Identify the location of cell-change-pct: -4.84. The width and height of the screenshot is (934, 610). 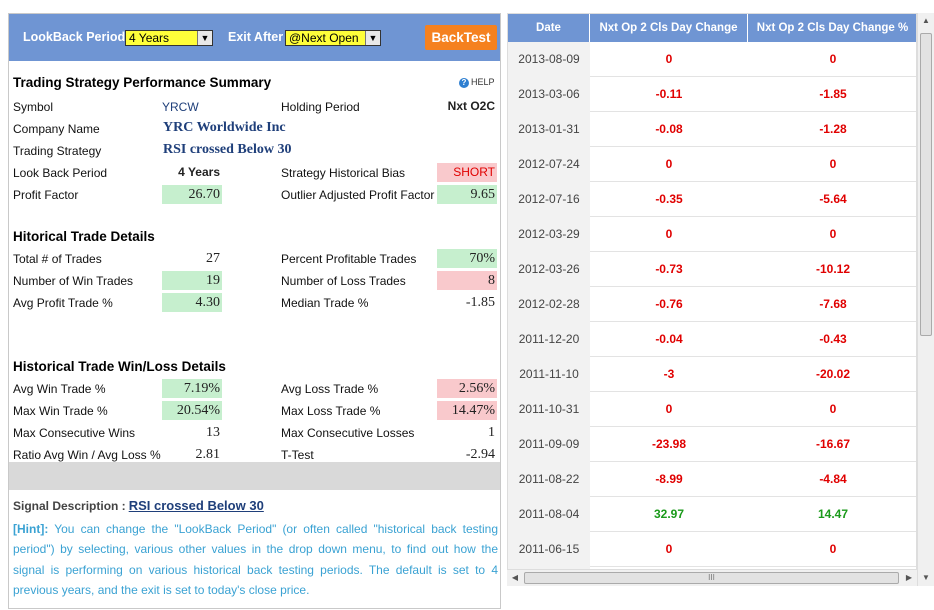
(833, 479).